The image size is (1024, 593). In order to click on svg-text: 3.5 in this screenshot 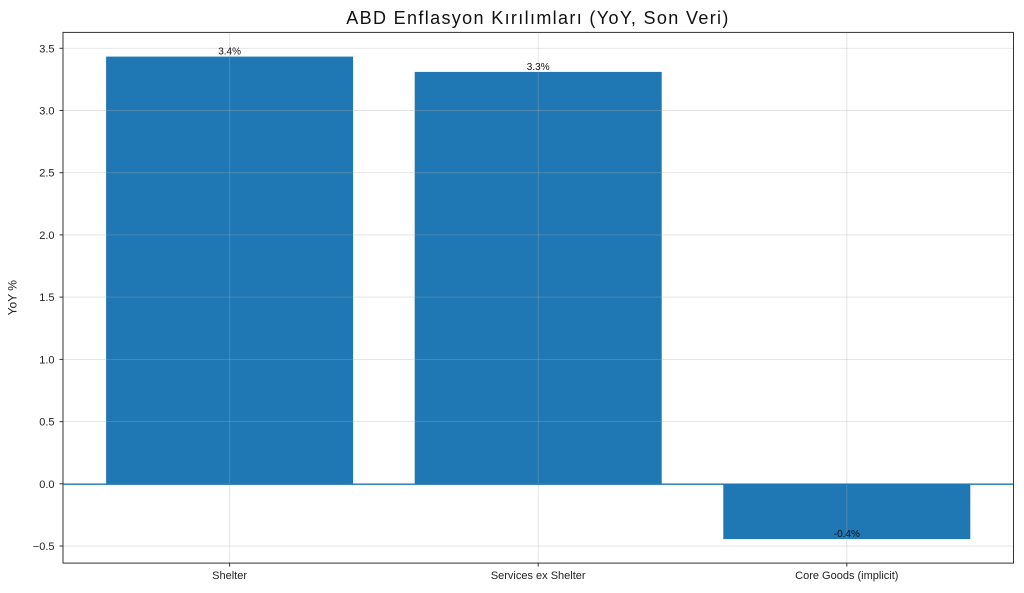, I will do `click(46, 49)`.